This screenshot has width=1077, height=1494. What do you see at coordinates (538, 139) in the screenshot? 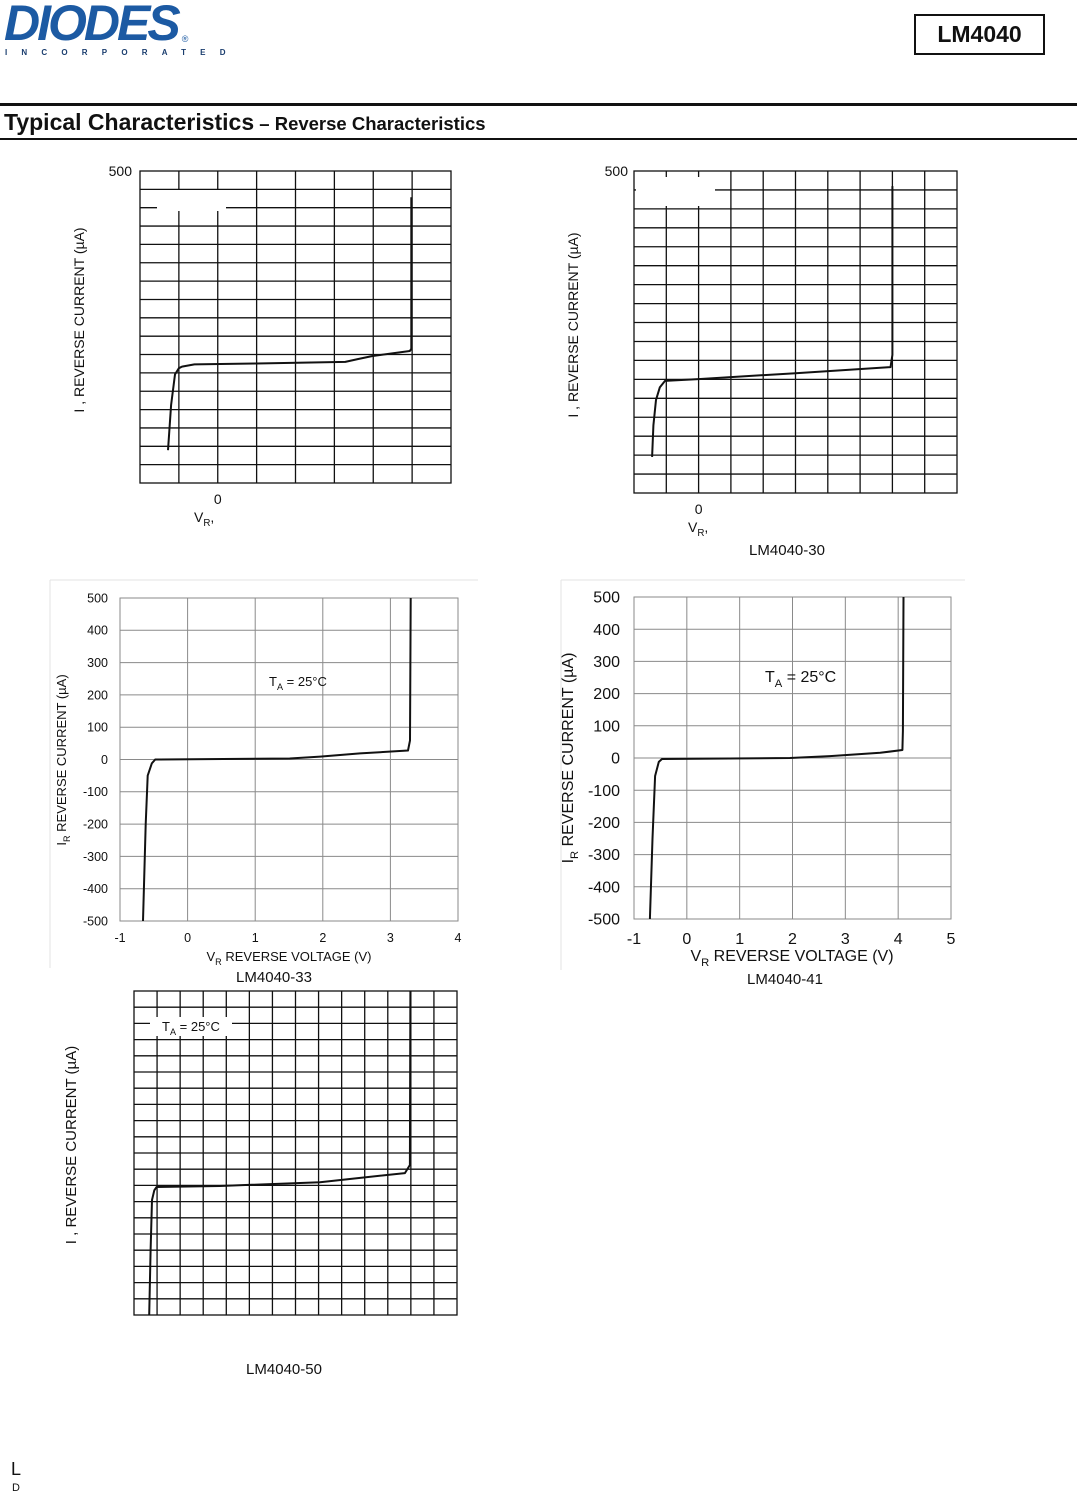
I see `header-rule-bottom` at bounding box center [538, 139].